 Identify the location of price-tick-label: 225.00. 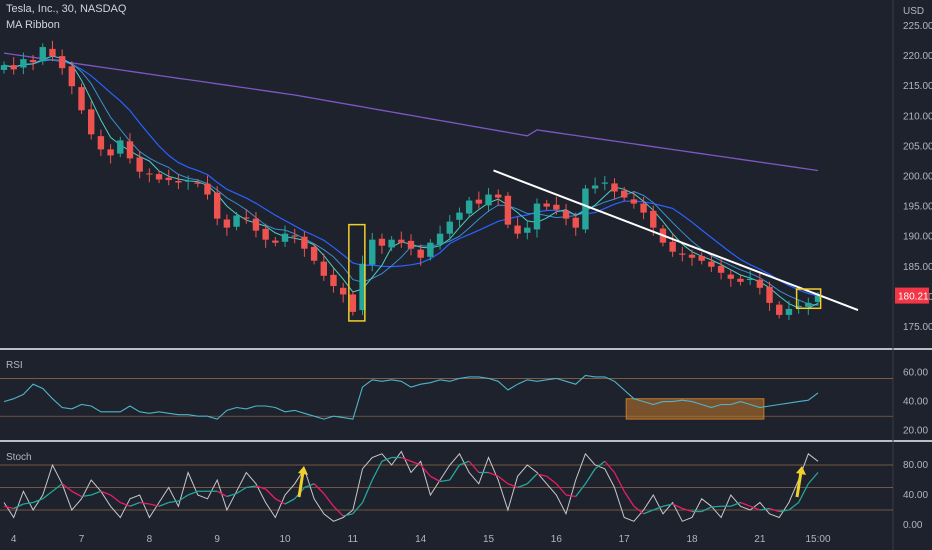
(917, 26).